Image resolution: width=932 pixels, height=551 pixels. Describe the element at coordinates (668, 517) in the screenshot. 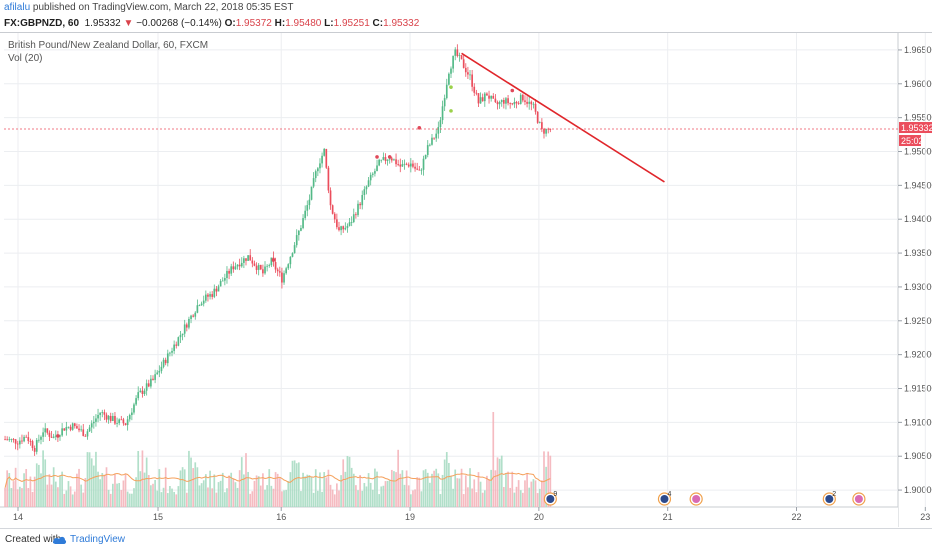

I see `time-tick-label: 21` at that location.